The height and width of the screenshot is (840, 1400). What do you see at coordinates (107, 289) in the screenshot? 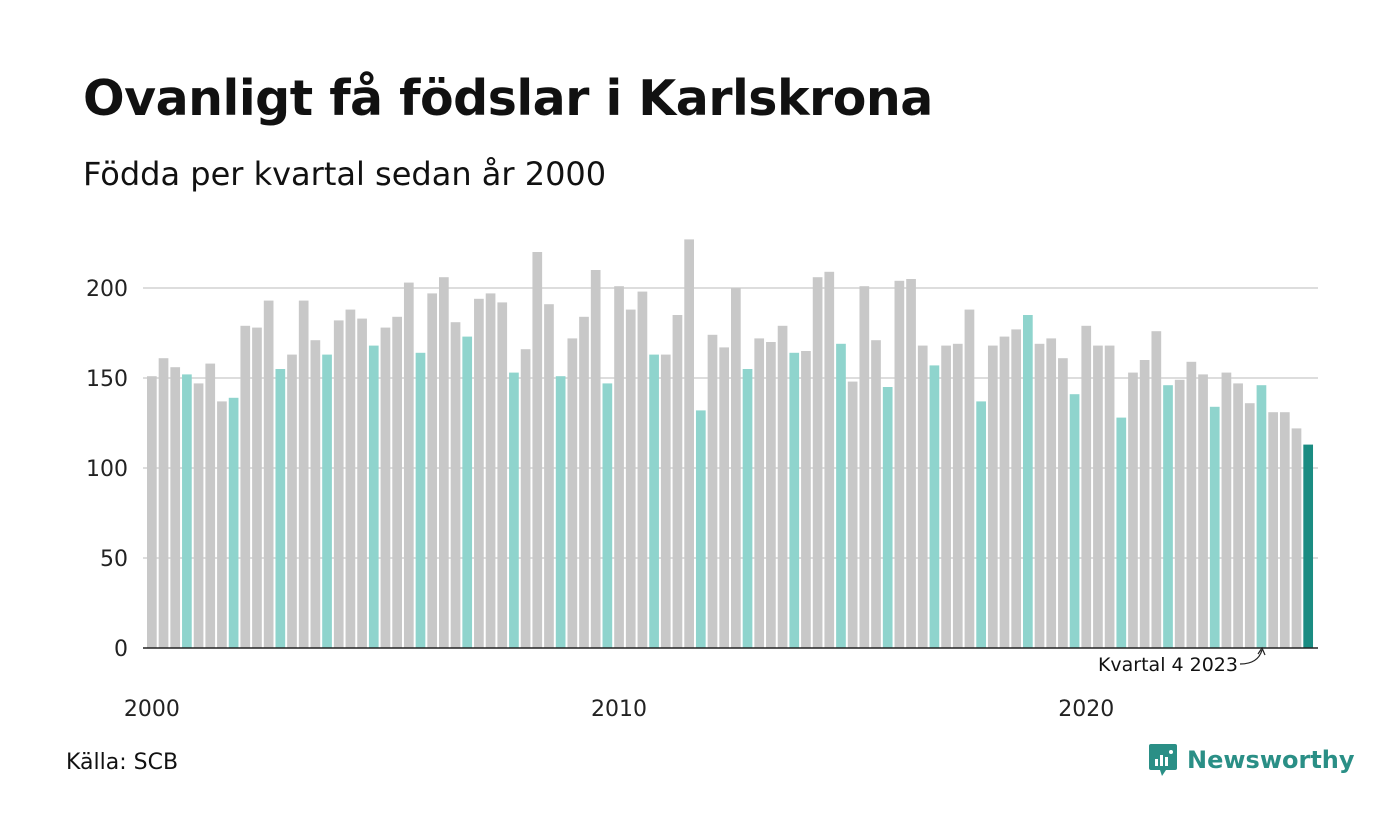
I see `y-tick-label: 200` at bounding box center [107, 289].